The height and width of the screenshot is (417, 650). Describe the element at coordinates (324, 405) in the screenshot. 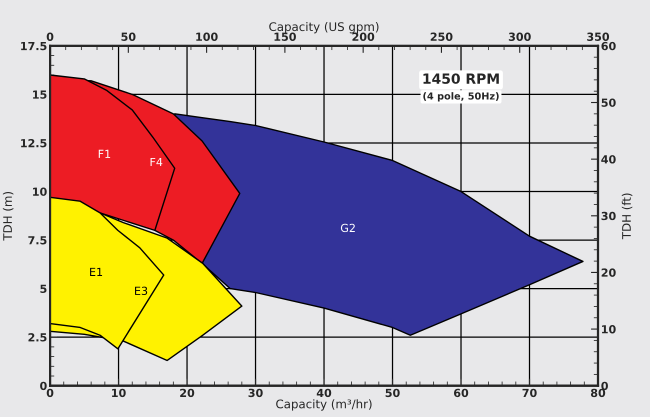

I see `x-axis-title: Capacity (m³/hr)` at that location.